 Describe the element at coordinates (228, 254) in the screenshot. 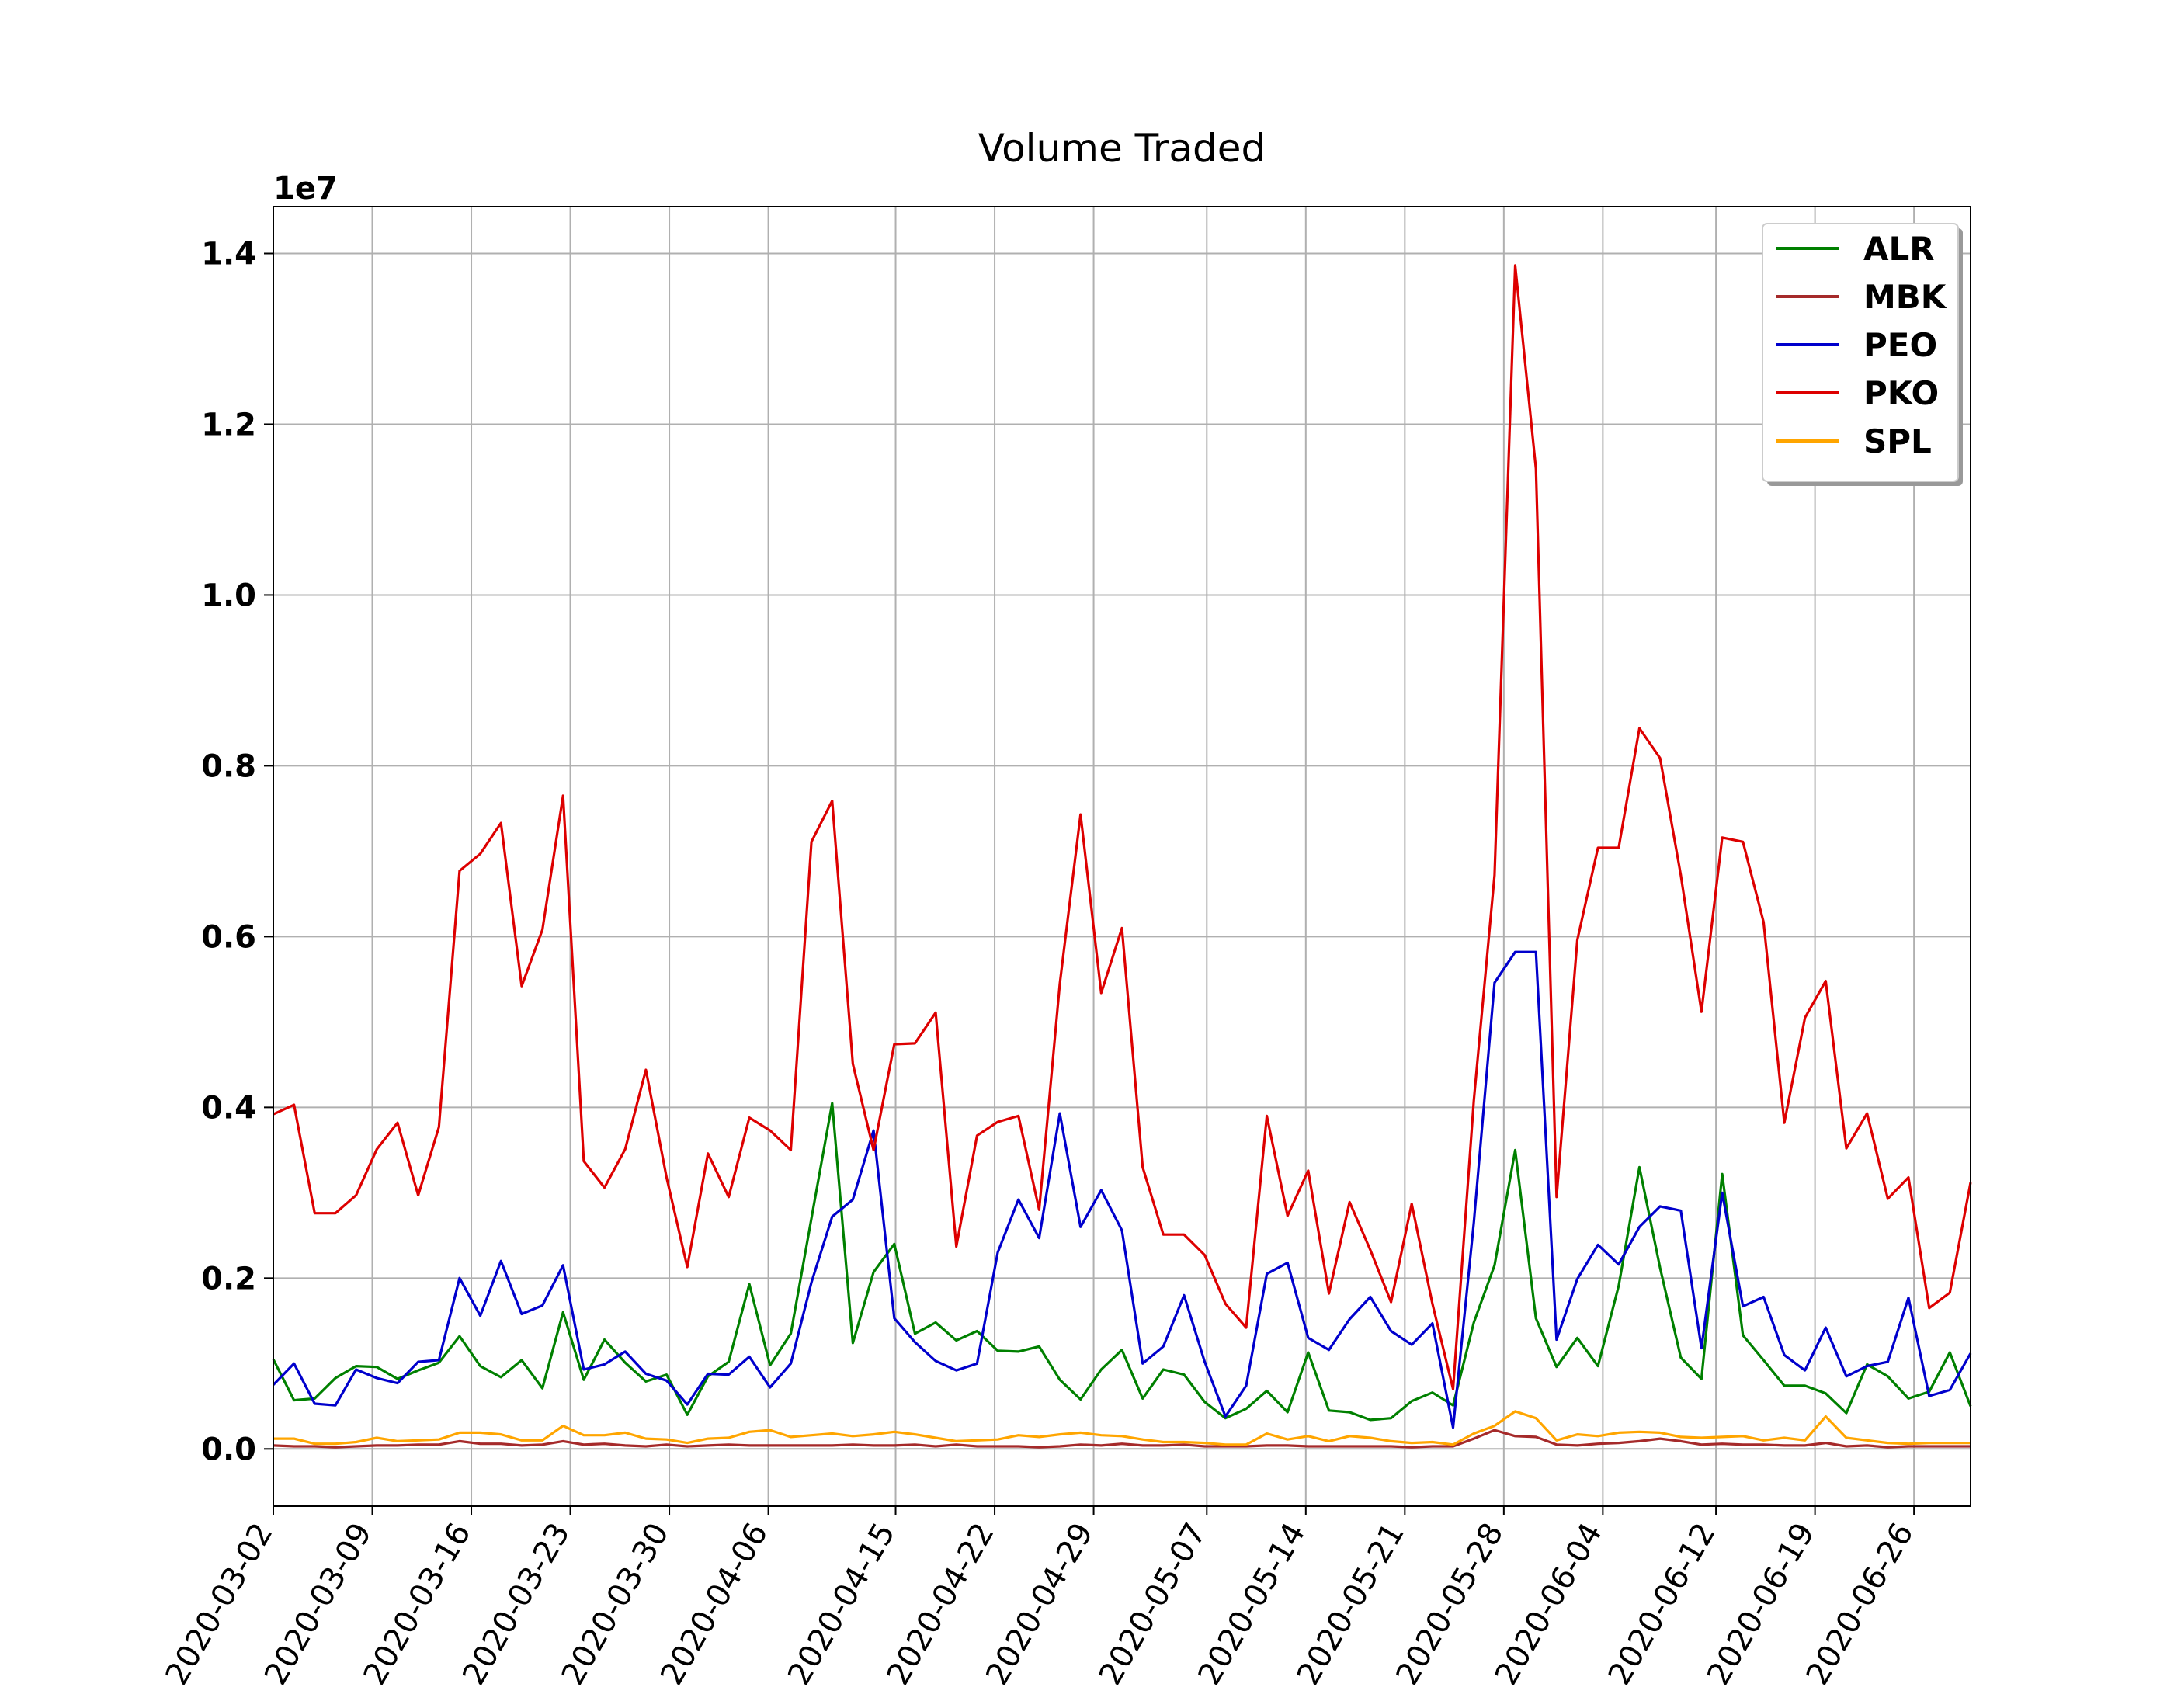

I see `y-tick-label: 1.4` at that location.